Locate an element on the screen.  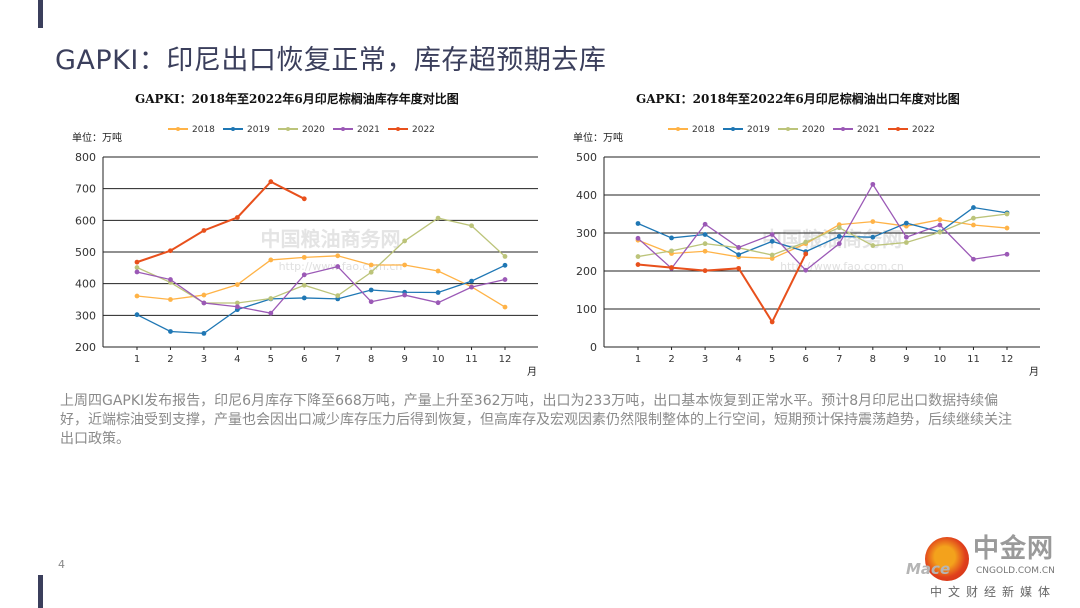
y-tick-label: 500 is located at coordinates (85, 252).